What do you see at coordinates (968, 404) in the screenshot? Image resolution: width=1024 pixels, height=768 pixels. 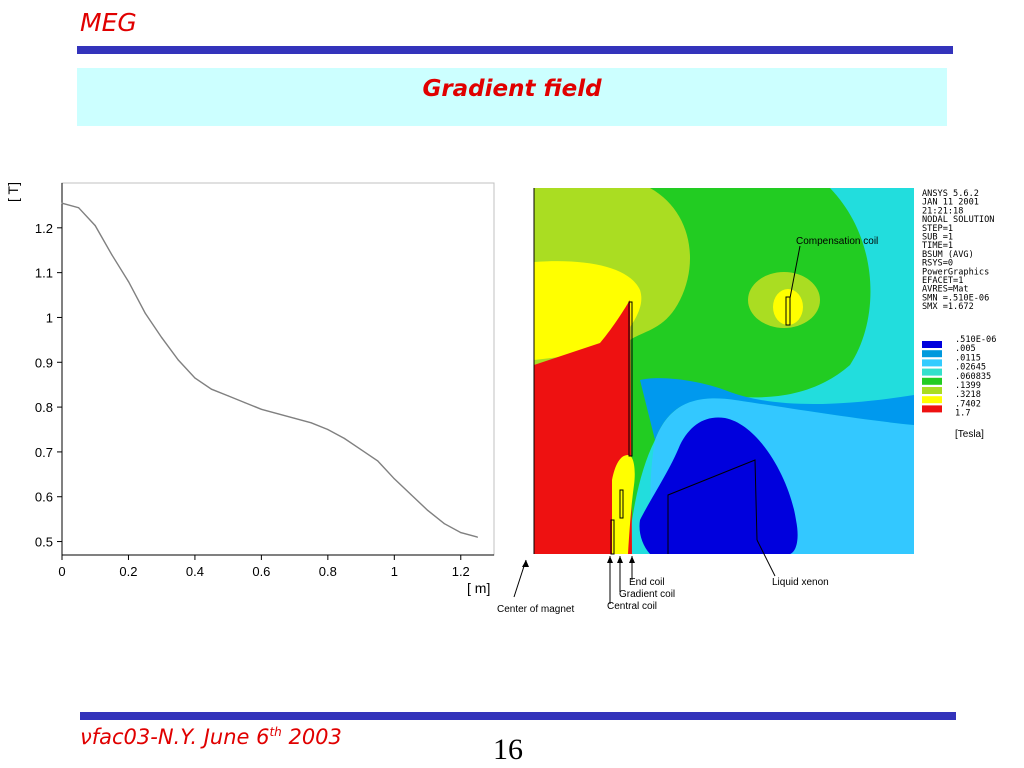 I see `legend-level: .7402` at bounding box center [968, 404].